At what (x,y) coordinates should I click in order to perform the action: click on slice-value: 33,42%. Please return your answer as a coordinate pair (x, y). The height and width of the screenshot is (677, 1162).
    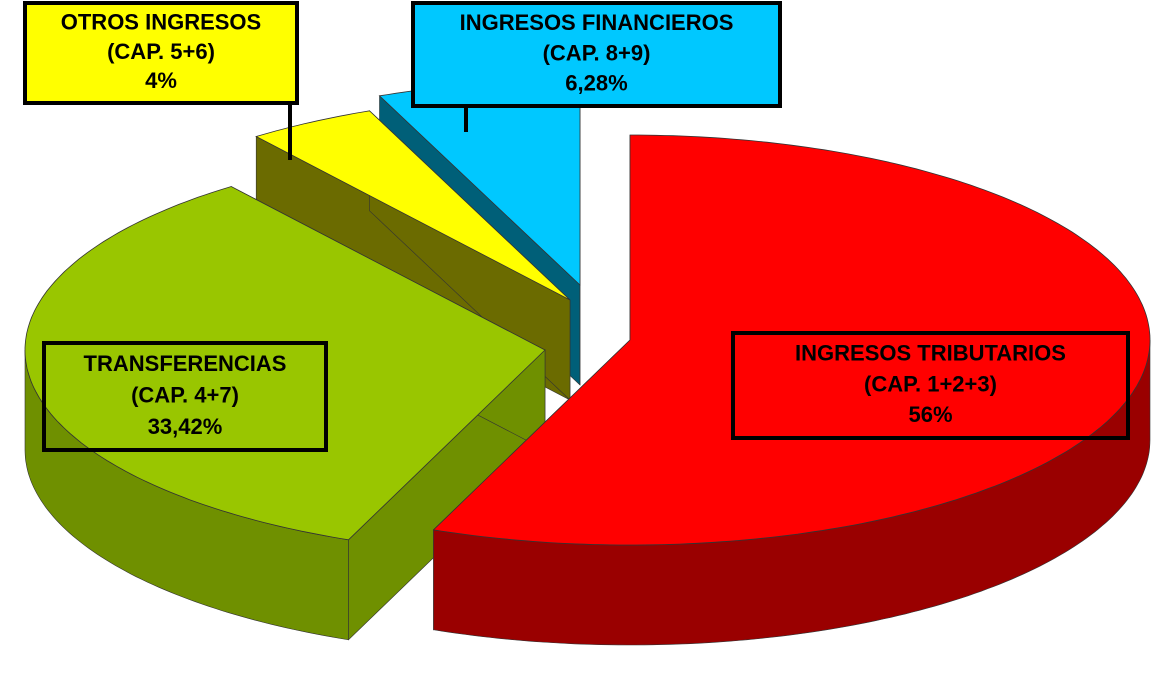
    Looking at the image, I should click on (185, 426).